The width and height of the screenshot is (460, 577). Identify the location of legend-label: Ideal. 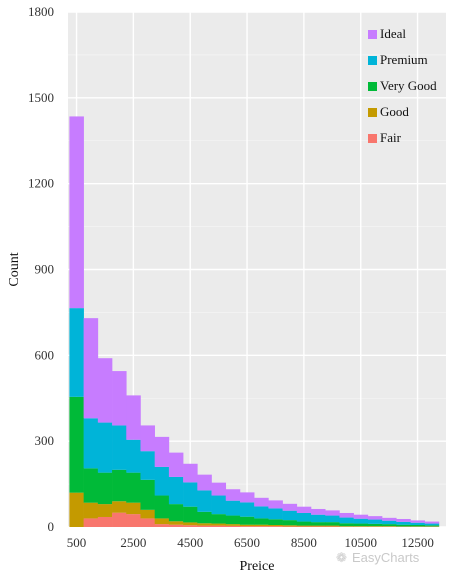
(393, 33).